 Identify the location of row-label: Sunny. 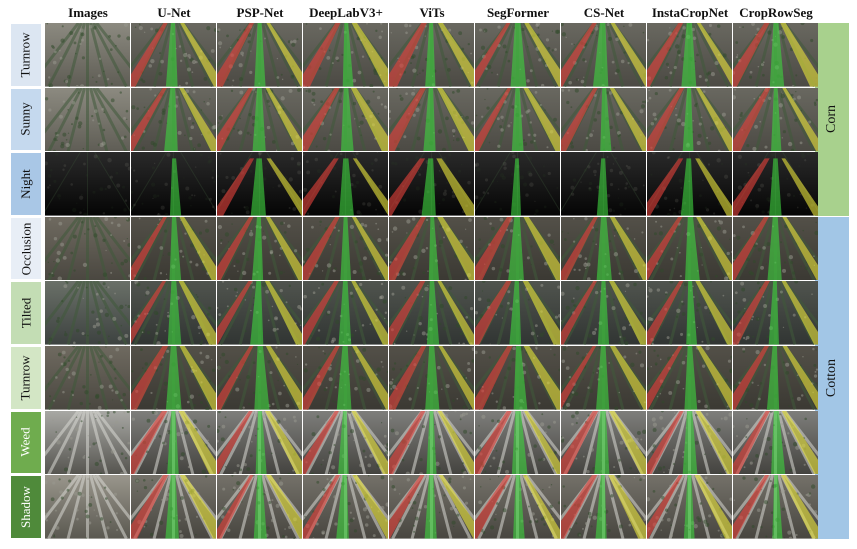
(26, 119).